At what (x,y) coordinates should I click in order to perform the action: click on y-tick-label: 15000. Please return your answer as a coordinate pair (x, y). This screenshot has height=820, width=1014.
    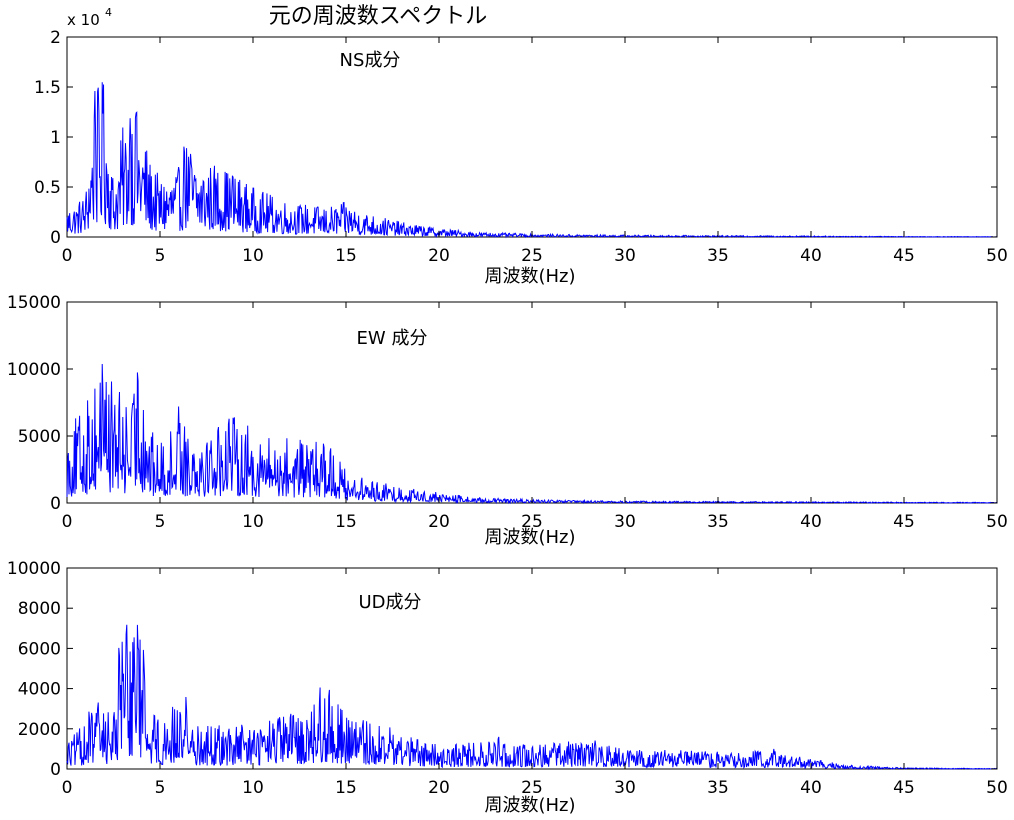
    Looking at the image, I should click on (34, 303).